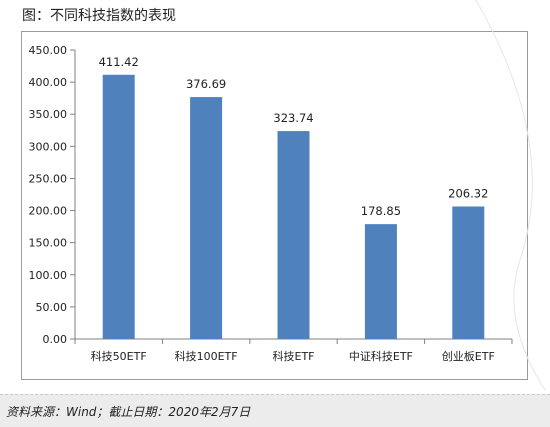  Describe the element at coordinates (468, 193) in the screenshot. I see `data-label: 206.32` at that location.